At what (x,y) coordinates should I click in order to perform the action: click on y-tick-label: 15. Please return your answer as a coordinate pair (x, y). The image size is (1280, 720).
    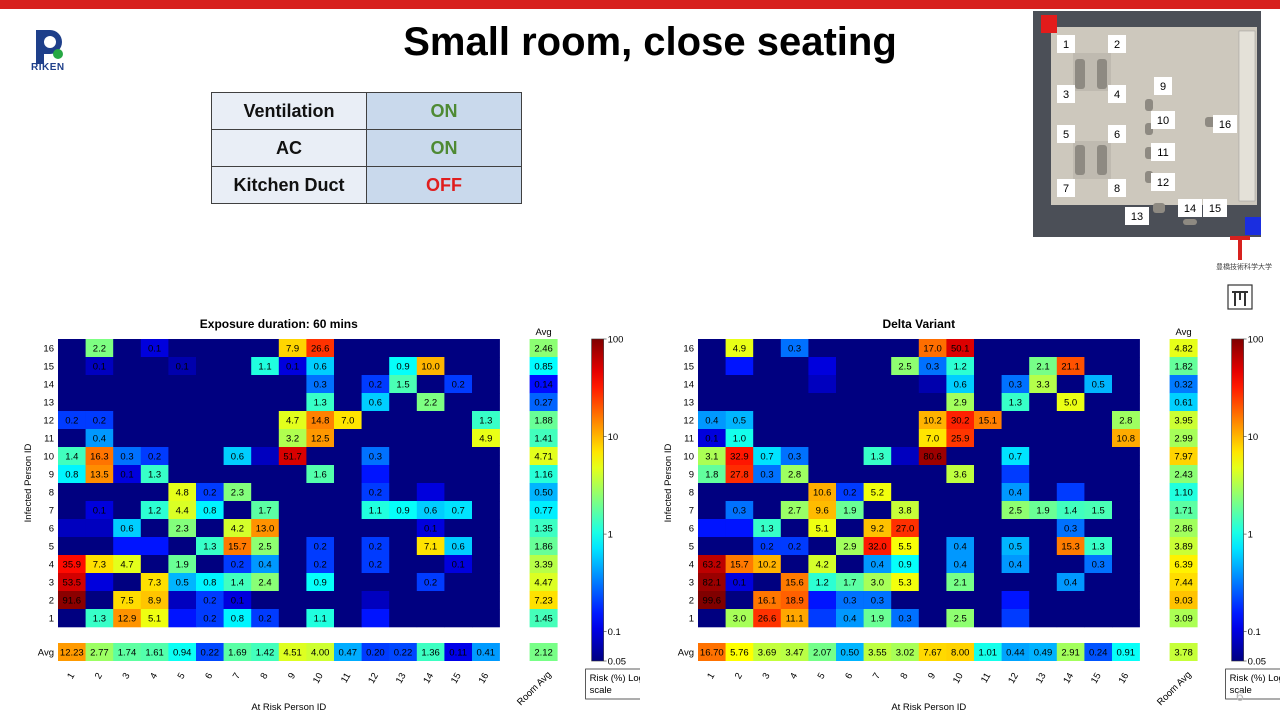
    Looking at the image, I should click on (688, 367).